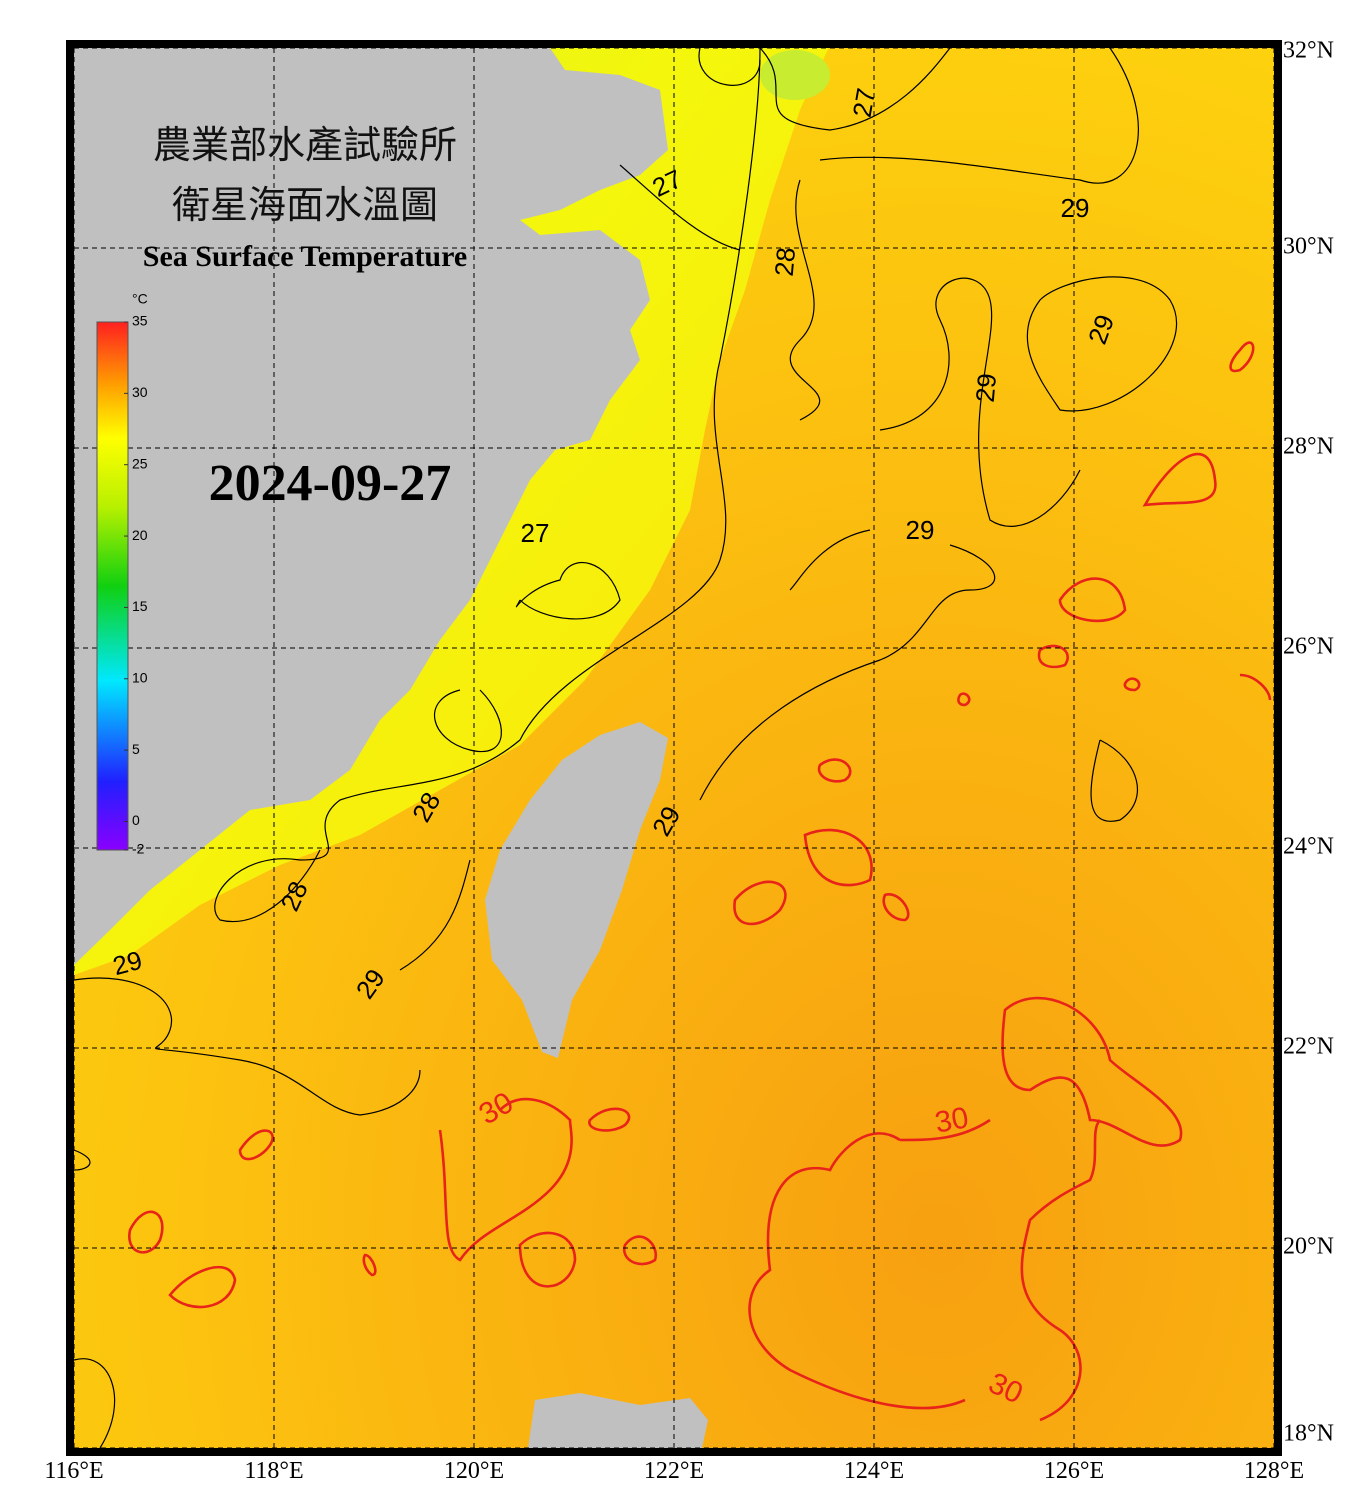  I want to click on colorbar-tick-label: 25, so click(140, 463).